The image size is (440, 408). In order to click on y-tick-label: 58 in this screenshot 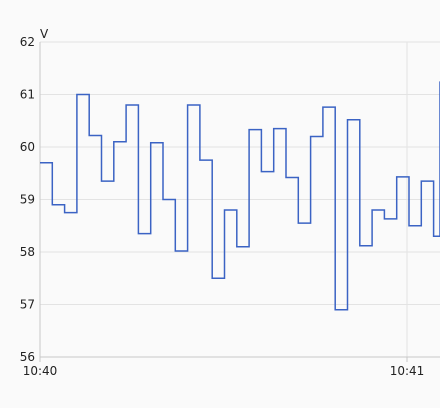, I will do `click(27, 252)`.